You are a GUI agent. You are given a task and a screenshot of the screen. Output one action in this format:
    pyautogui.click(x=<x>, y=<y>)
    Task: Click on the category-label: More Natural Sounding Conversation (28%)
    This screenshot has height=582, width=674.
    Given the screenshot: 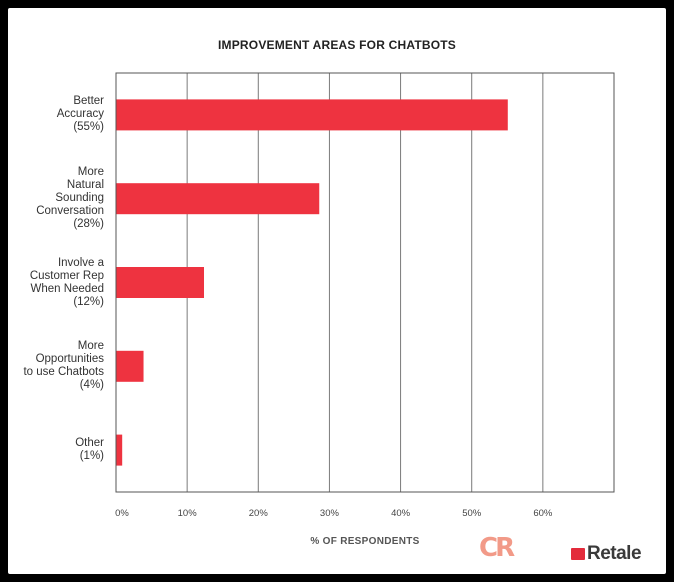 What is the action you would take?
    pyautogui.click(x=70, y=198)
    